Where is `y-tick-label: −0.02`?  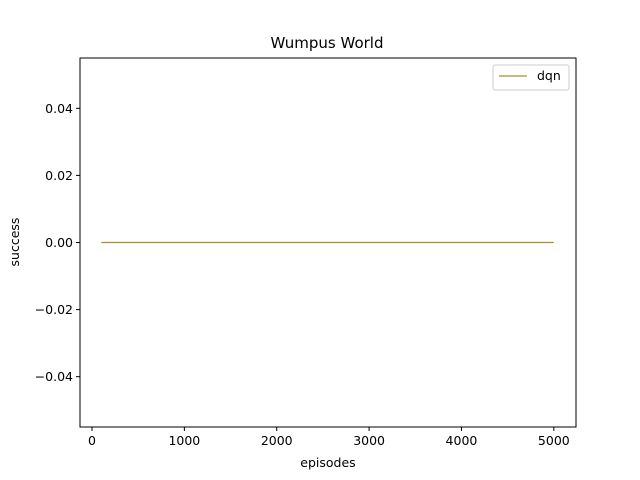 y-tick-label: −0.02 is located at coordinates (54, 309).